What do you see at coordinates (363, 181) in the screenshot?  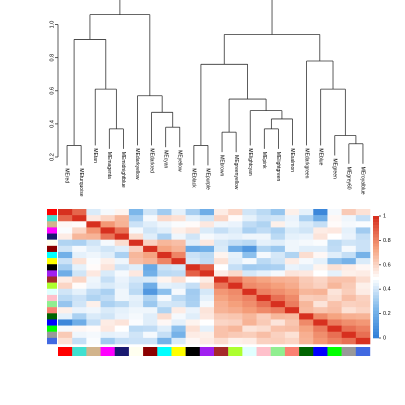 I see `dendrogram-leaf-label: MEroyalblue` at bounding box center [363, 181].